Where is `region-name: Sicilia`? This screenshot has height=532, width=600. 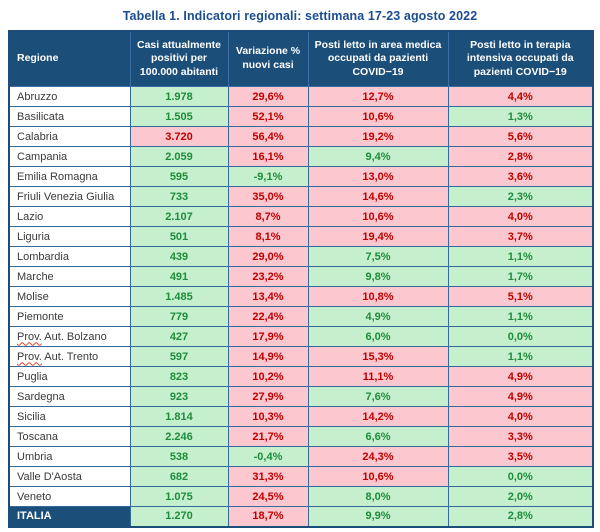
region-name: Sicilia is located at coordinates (69, 416).